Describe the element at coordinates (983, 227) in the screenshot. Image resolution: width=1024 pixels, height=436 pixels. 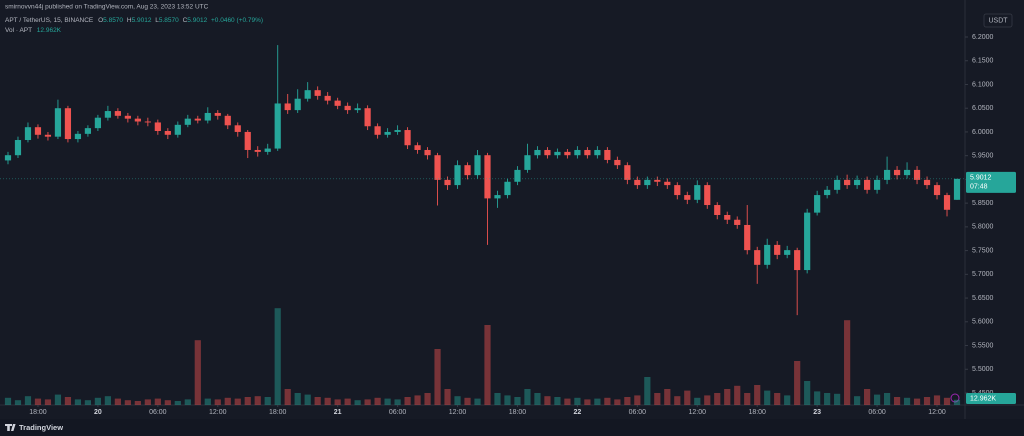
I see `y-tick-label: 5.8000` at that location.